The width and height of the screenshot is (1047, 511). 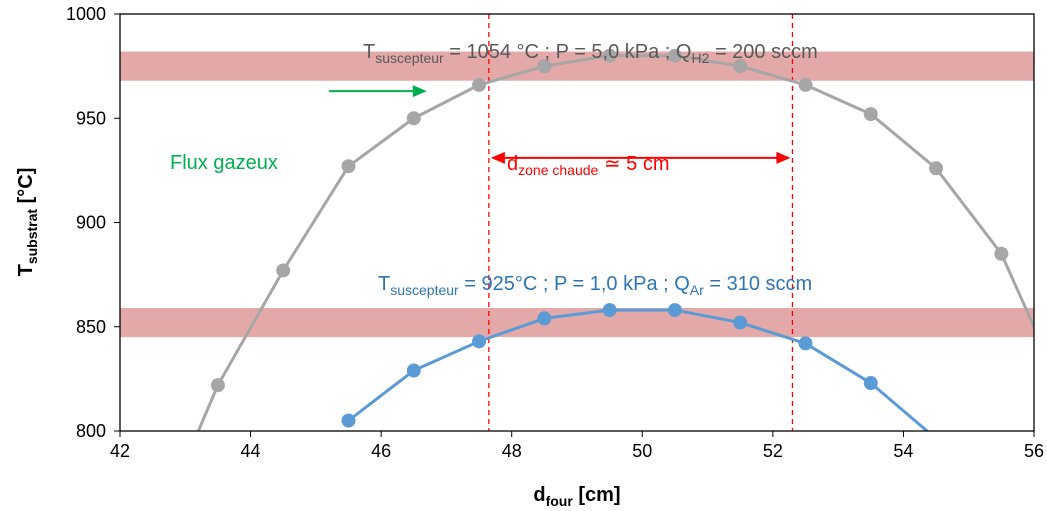 I want to click on hot-zone-label: dzone chaude ≃ 5 cm, so click(x=588, y=165).